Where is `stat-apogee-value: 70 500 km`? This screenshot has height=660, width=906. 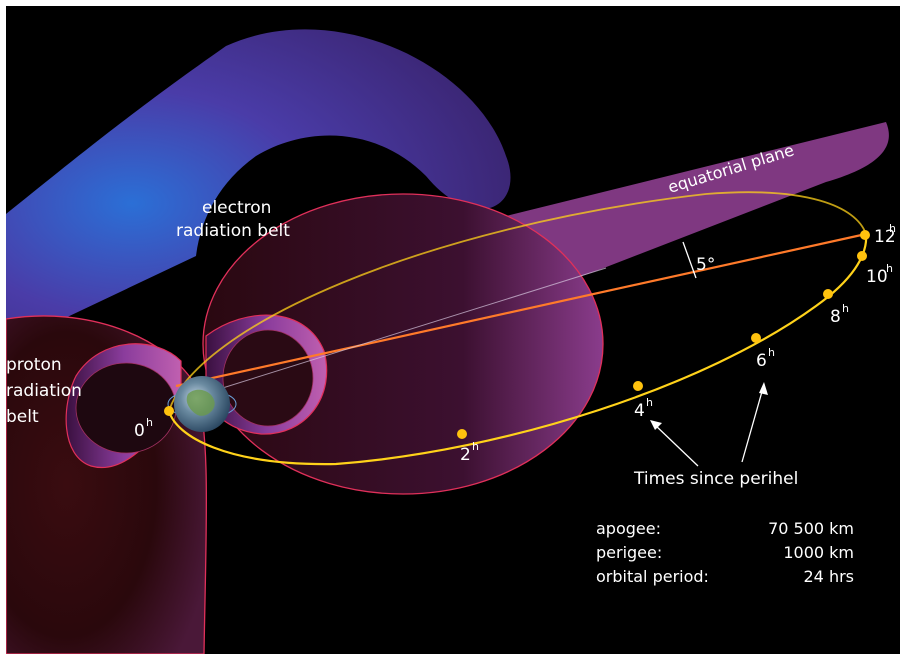 stat-apogee-value: 70 500 km is located at coordinates (811, 528).